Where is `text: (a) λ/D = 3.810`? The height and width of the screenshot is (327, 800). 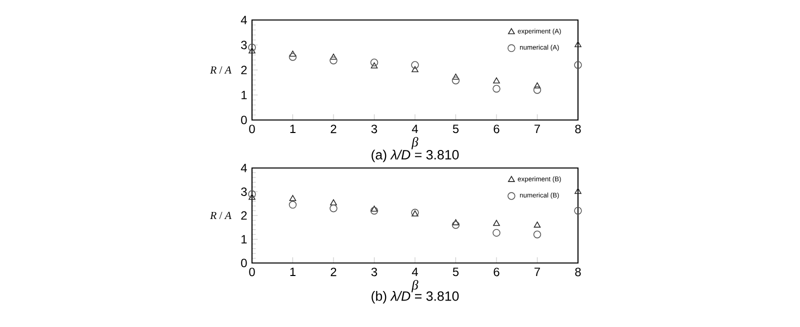
text: (a) λ/D = 3.810 is located at coordinates (415, 156).